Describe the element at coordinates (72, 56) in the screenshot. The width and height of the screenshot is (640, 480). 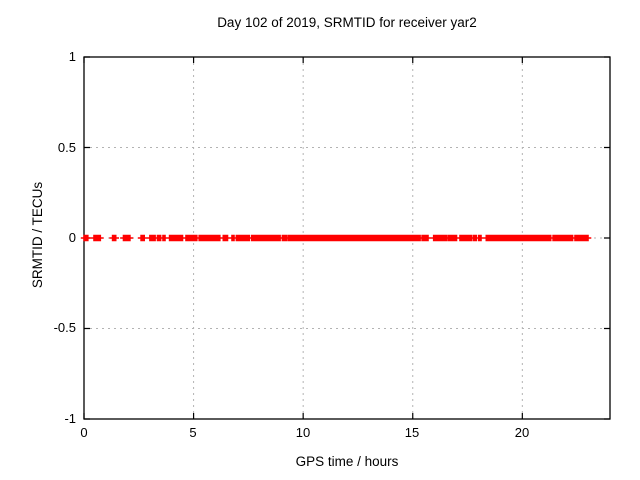
I see `y-tick-label: 1` at that location.